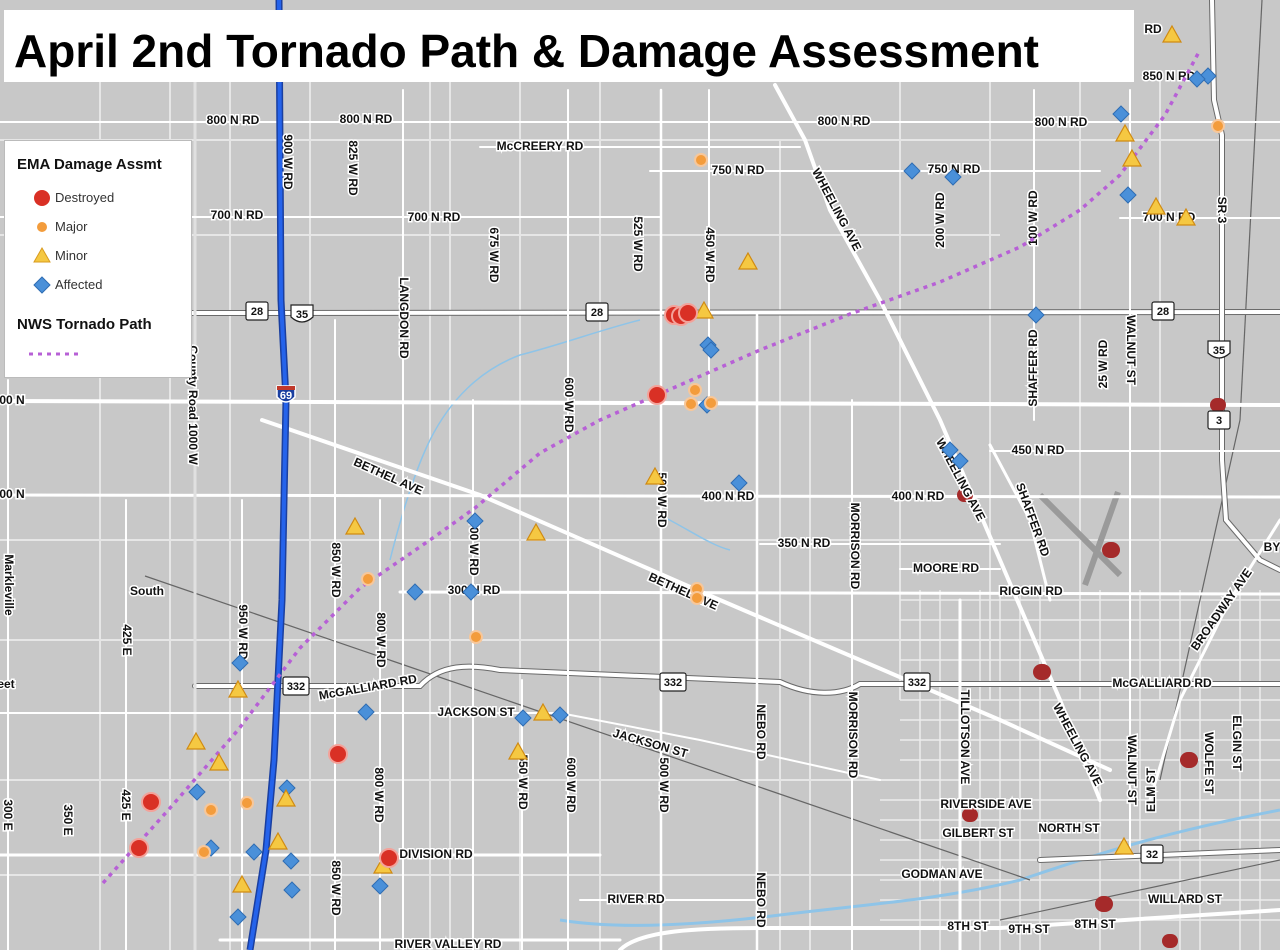  What do you see at coordinates (494, 255) in the screenshot?
I see `road-label: 675 W RD` at bounding box center [494, 255].